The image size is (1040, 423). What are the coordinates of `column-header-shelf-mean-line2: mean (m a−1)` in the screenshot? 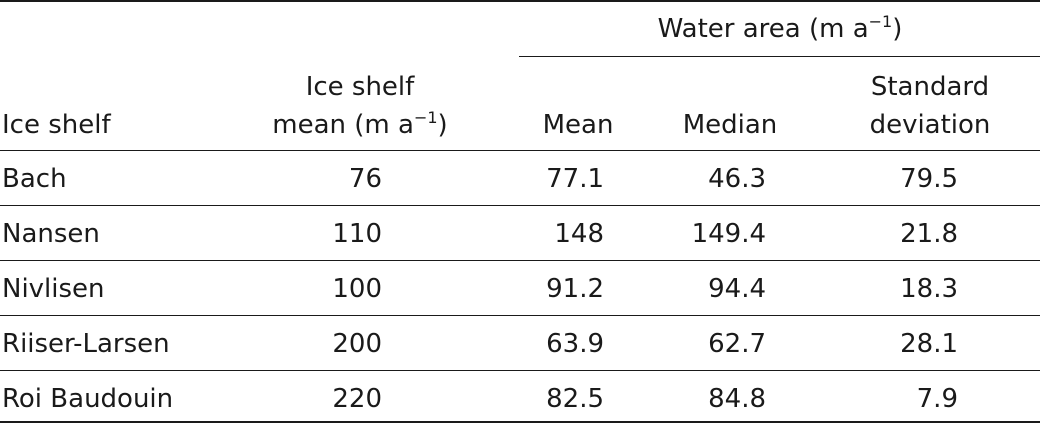 It's located at (360, 124).